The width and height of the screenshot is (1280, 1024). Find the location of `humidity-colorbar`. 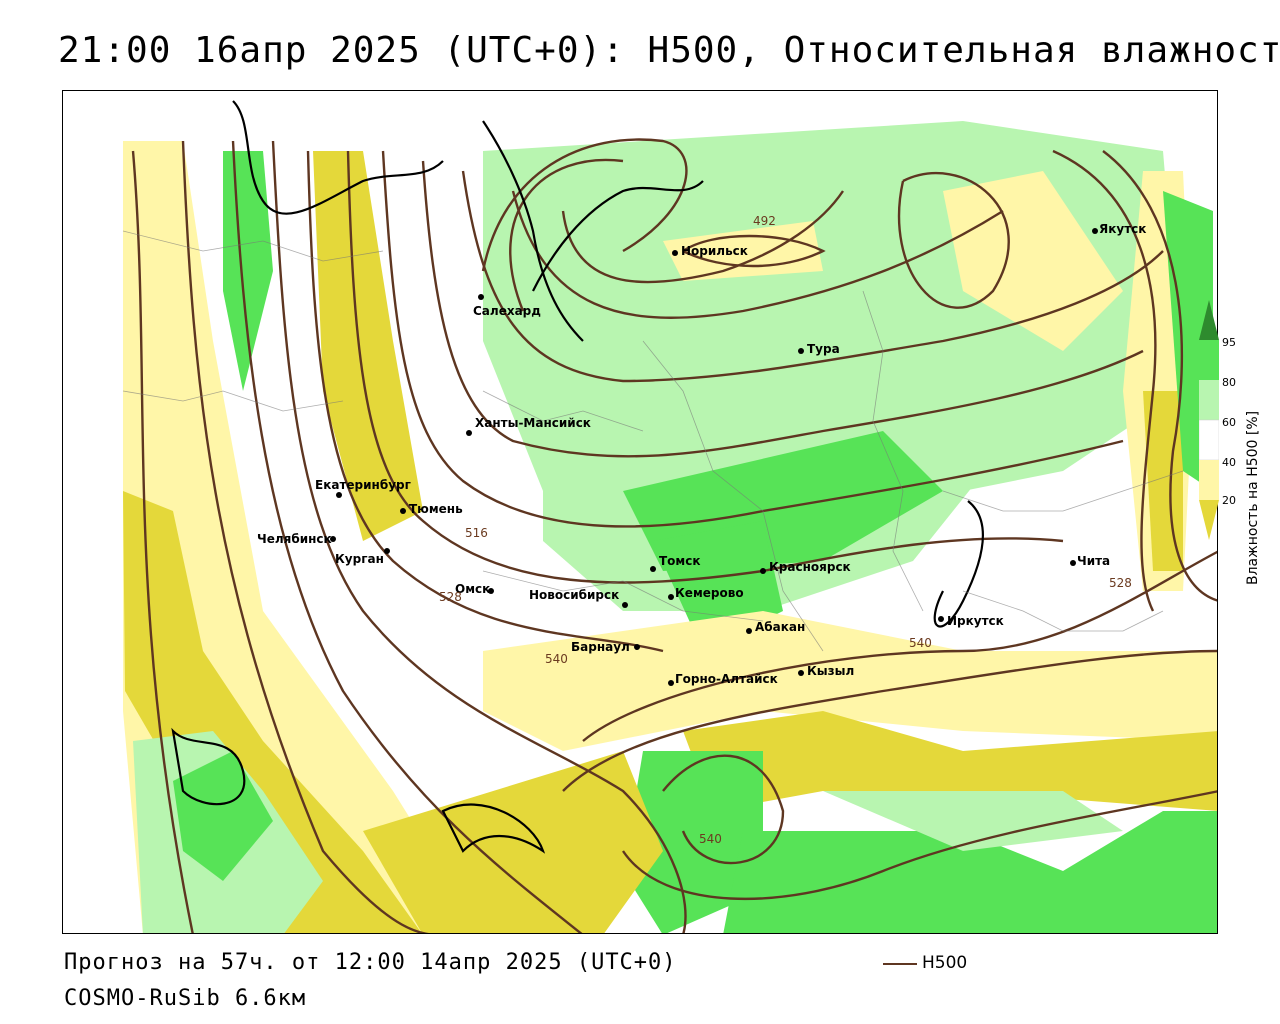

humidity-colorbar is located at coordinates (1209, 420).